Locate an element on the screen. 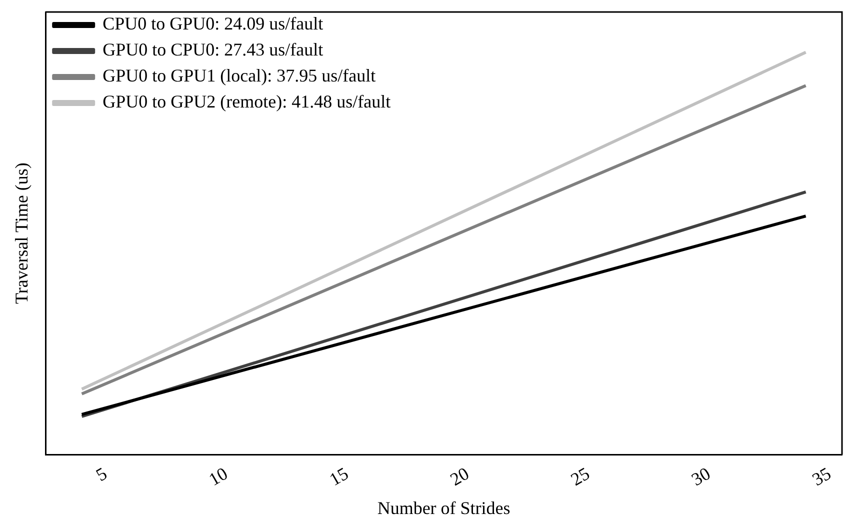 The image size is (860, 532). legend-label: GPU0 to GPU1 (local): 37.95 us/fault is located at coordinates (239, 76).